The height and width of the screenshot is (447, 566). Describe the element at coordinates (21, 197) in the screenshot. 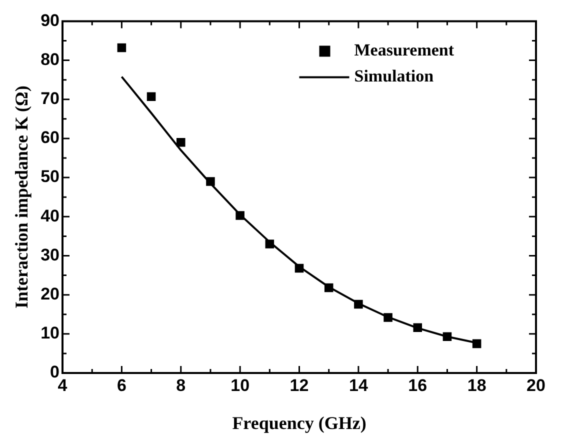

I see `y-axis-title: Interaction impedance K (Ω)` at that location.